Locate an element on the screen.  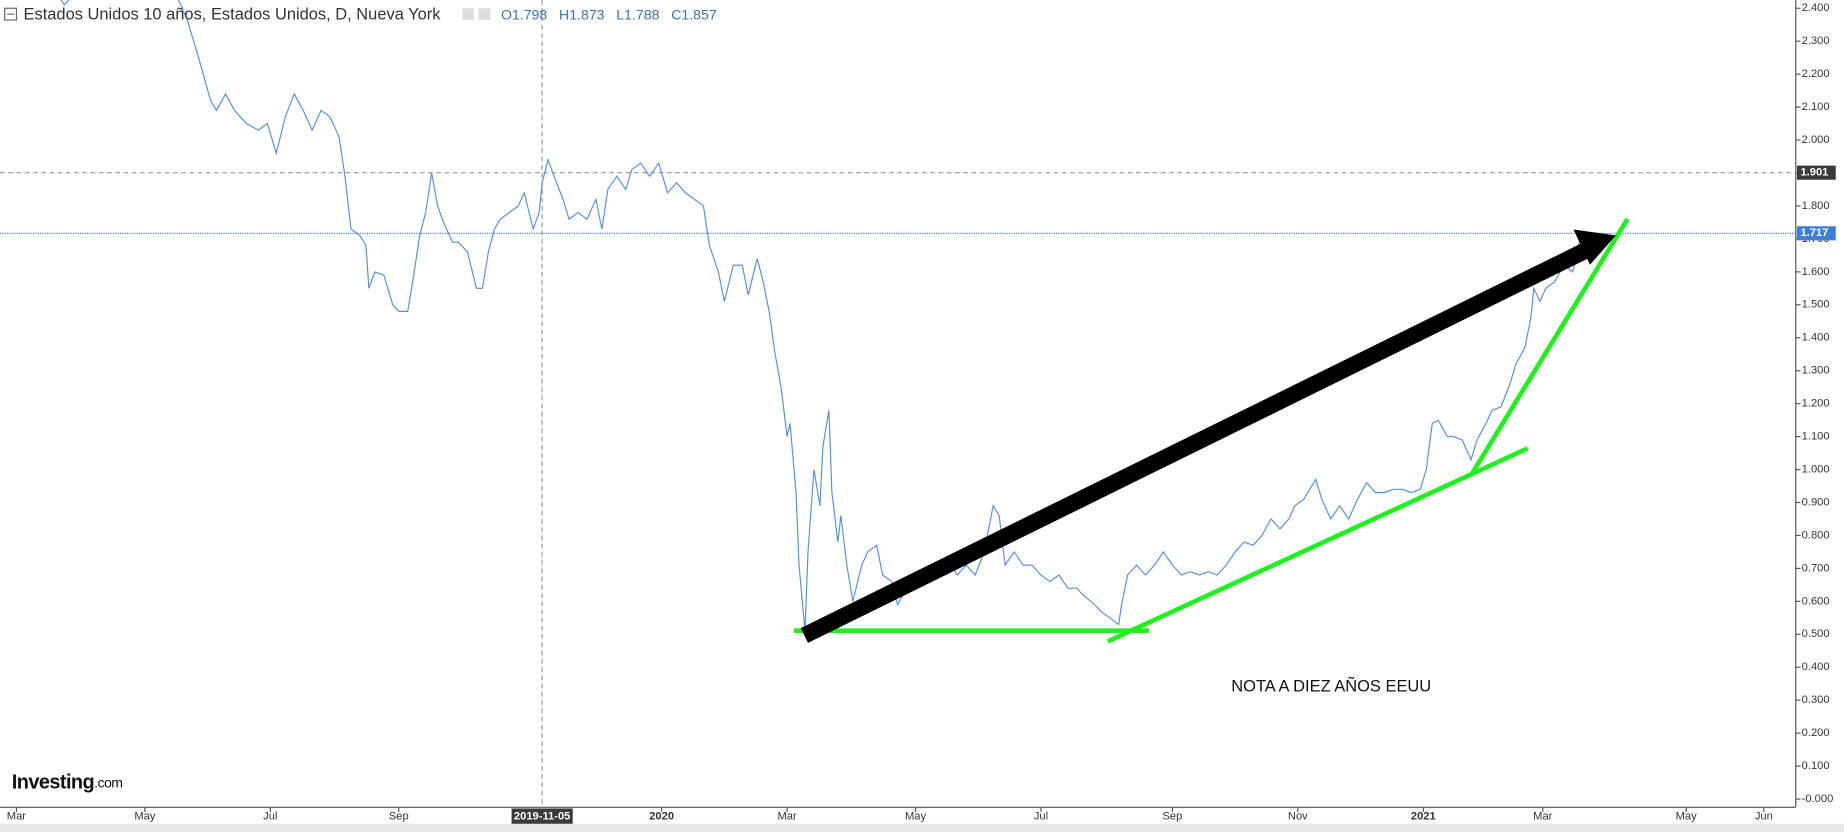
y-tick-label: 0.800 is located at coordinates (1816, 535).